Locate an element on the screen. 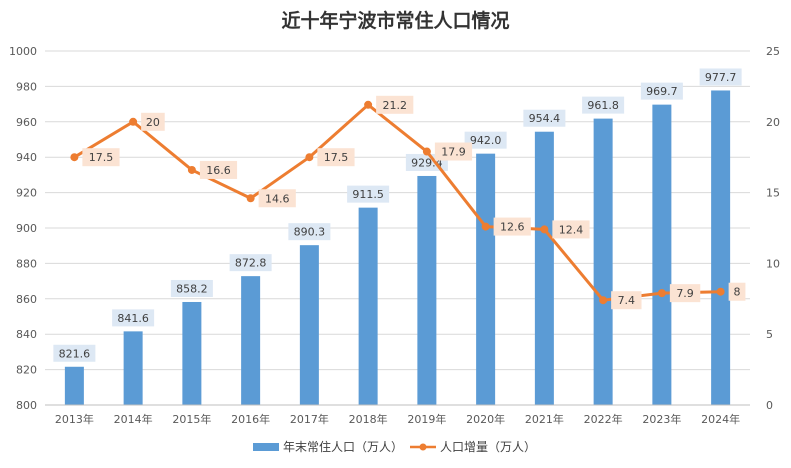  y-left-tick-label: 980 is located at coordinates (26, 86).